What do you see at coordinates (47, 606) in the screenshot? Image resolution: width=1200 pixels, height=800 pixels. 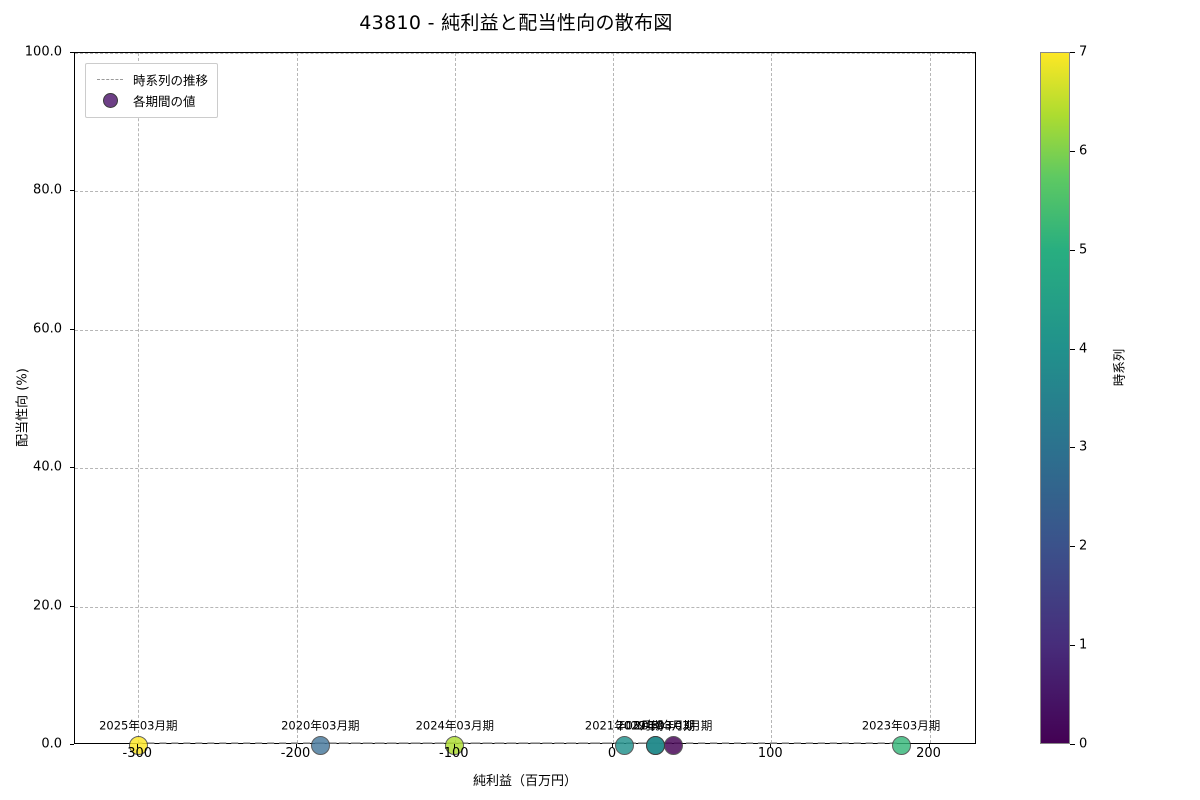 I see `y-tick-label: 20.0` at bounding box center [47, 606].